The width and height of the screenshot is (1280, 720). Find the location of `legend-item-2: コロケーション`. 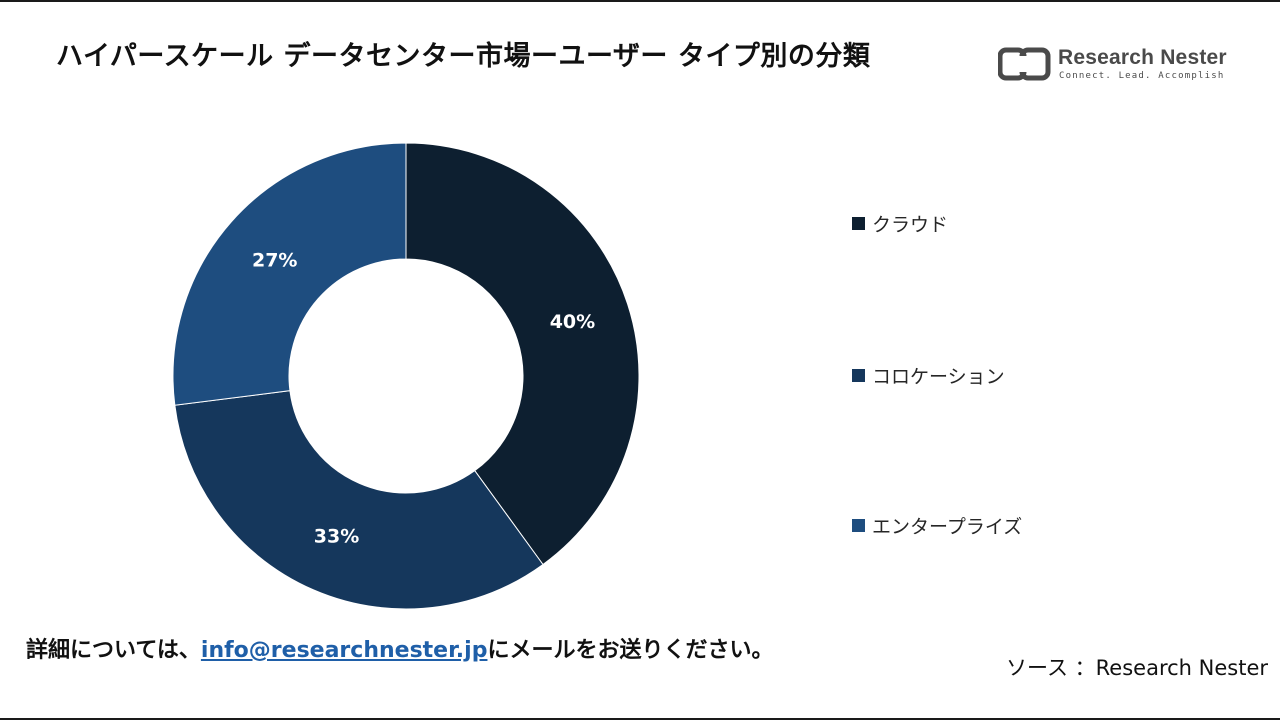

legend-item-2: コロケーション is located at coordinates (928, 375).